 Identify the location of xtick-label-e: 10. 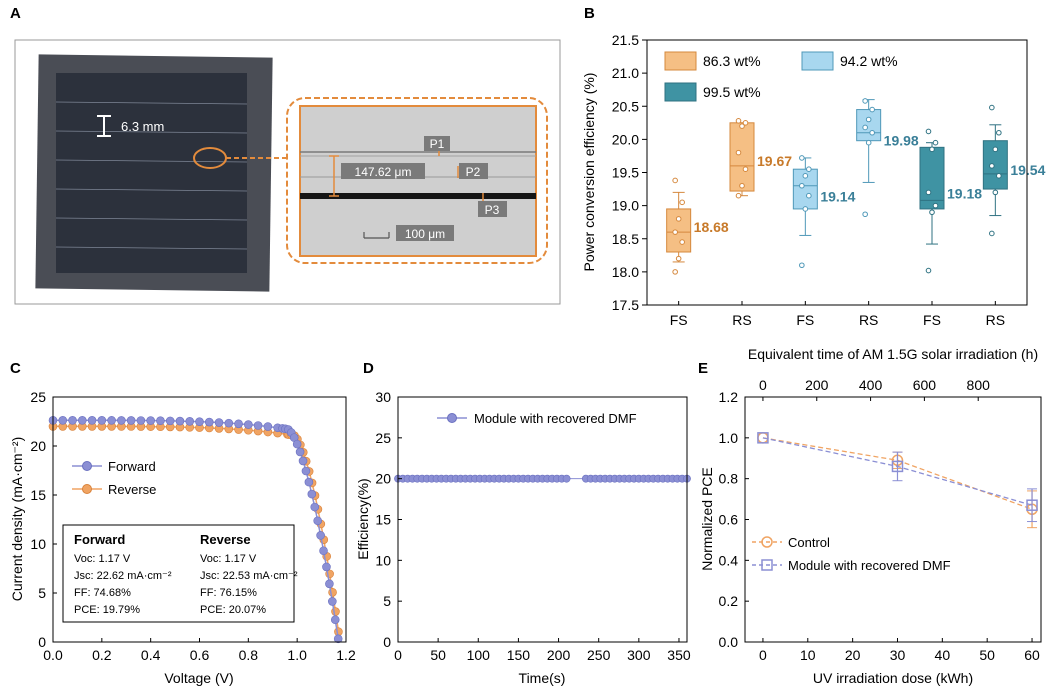
(808, 655).